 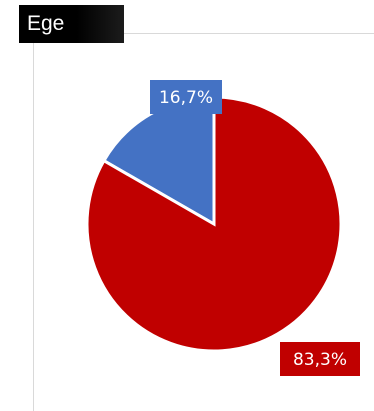 I want to click on data-label-text: 83,3%, so click(x=320, y=360).